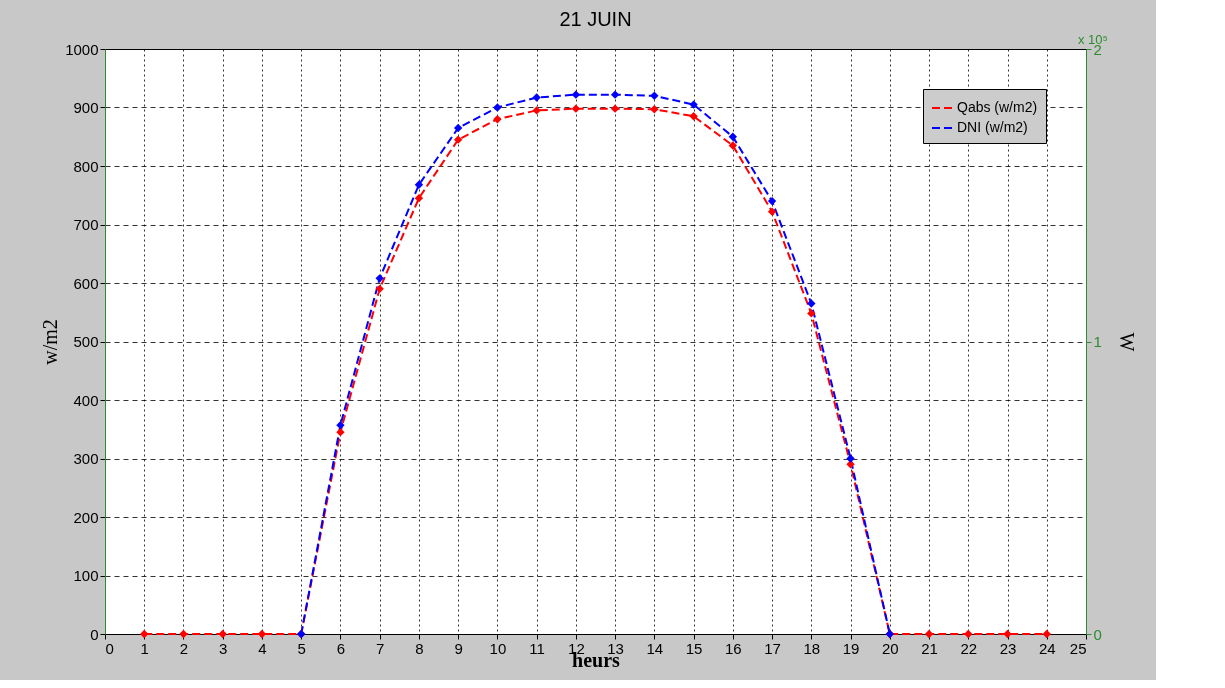  I want to click on y2-axis-title: W, so click(1126, 342).